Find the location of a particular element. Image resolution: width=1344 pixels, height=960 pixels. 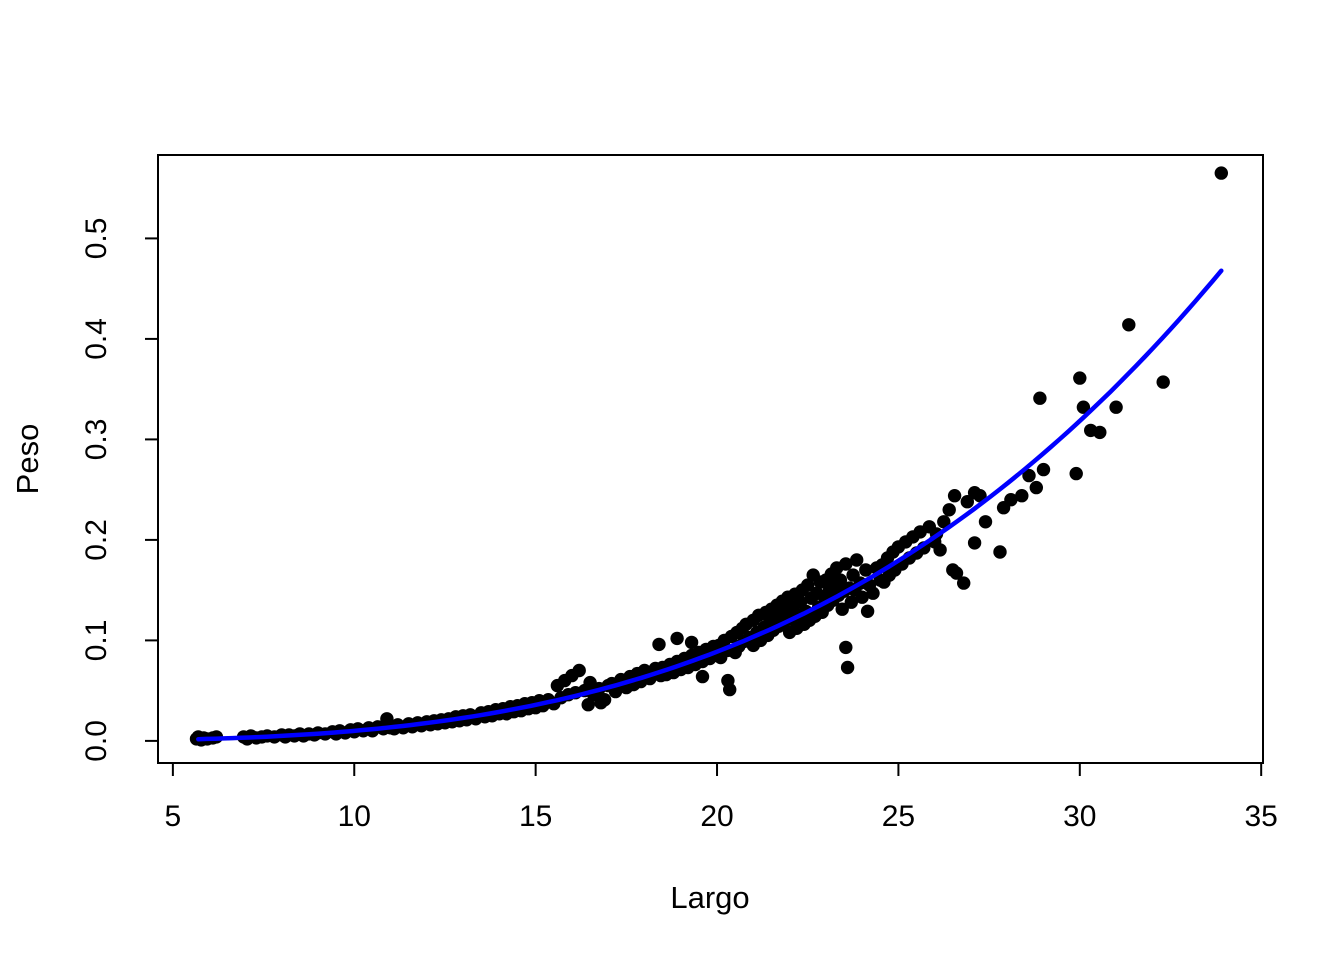

x-tick-label: 20 is located at coordinates (716, 816).